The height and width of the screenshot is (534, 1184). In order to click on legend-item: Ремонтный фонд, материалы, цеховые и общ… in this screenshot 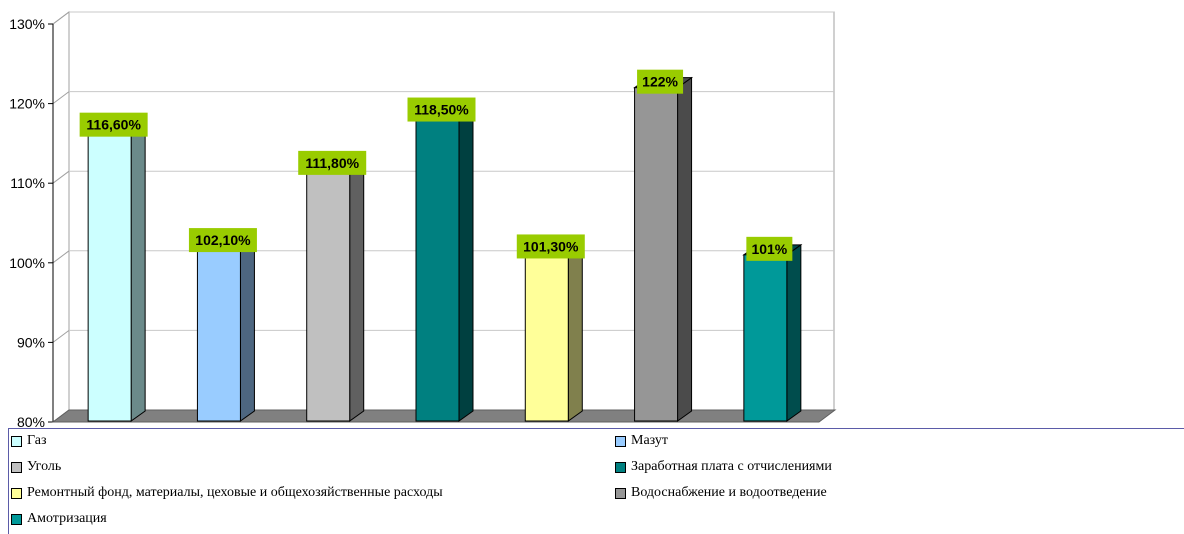, I will do `click(227, 493)`.